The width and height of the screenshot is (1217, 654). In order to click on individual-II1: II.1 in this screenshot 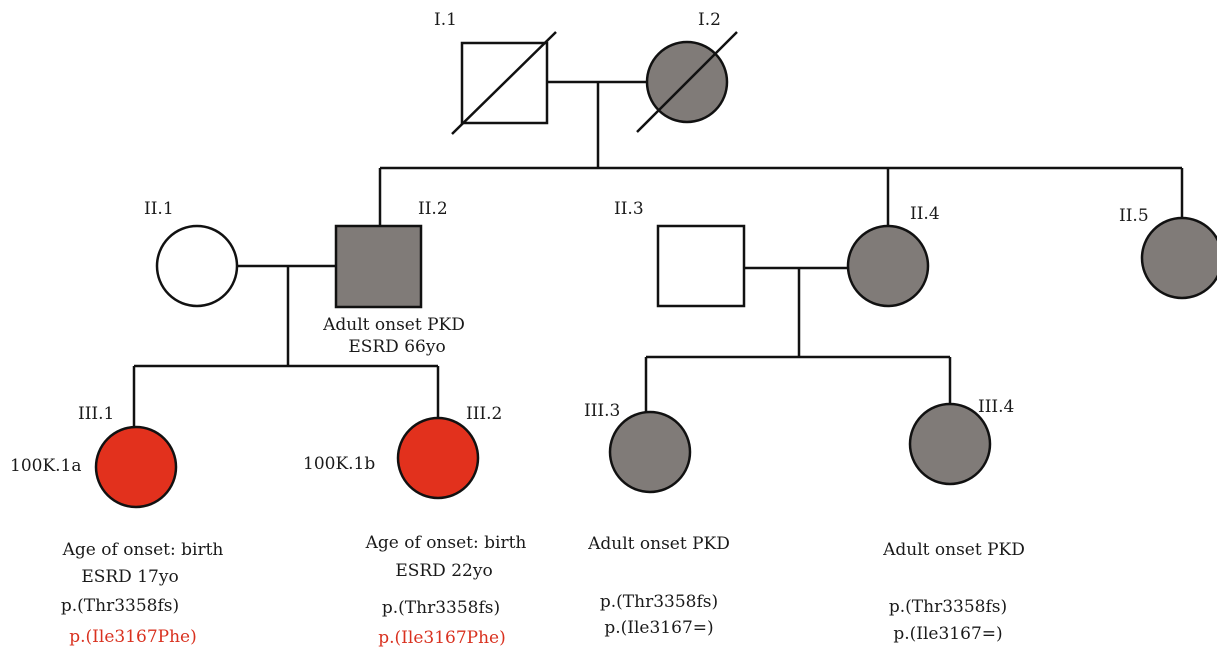, I will do `click(191, 253)`.